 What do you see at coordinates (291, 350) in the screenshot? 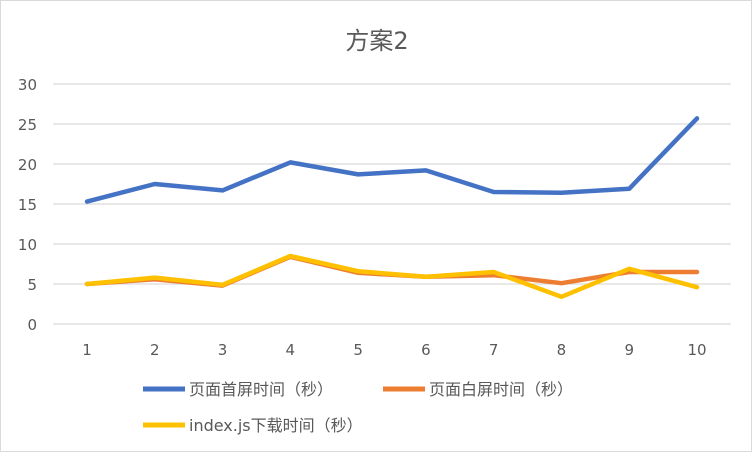
I see `x-tick-label: 4` at bounding box center [291, 350].